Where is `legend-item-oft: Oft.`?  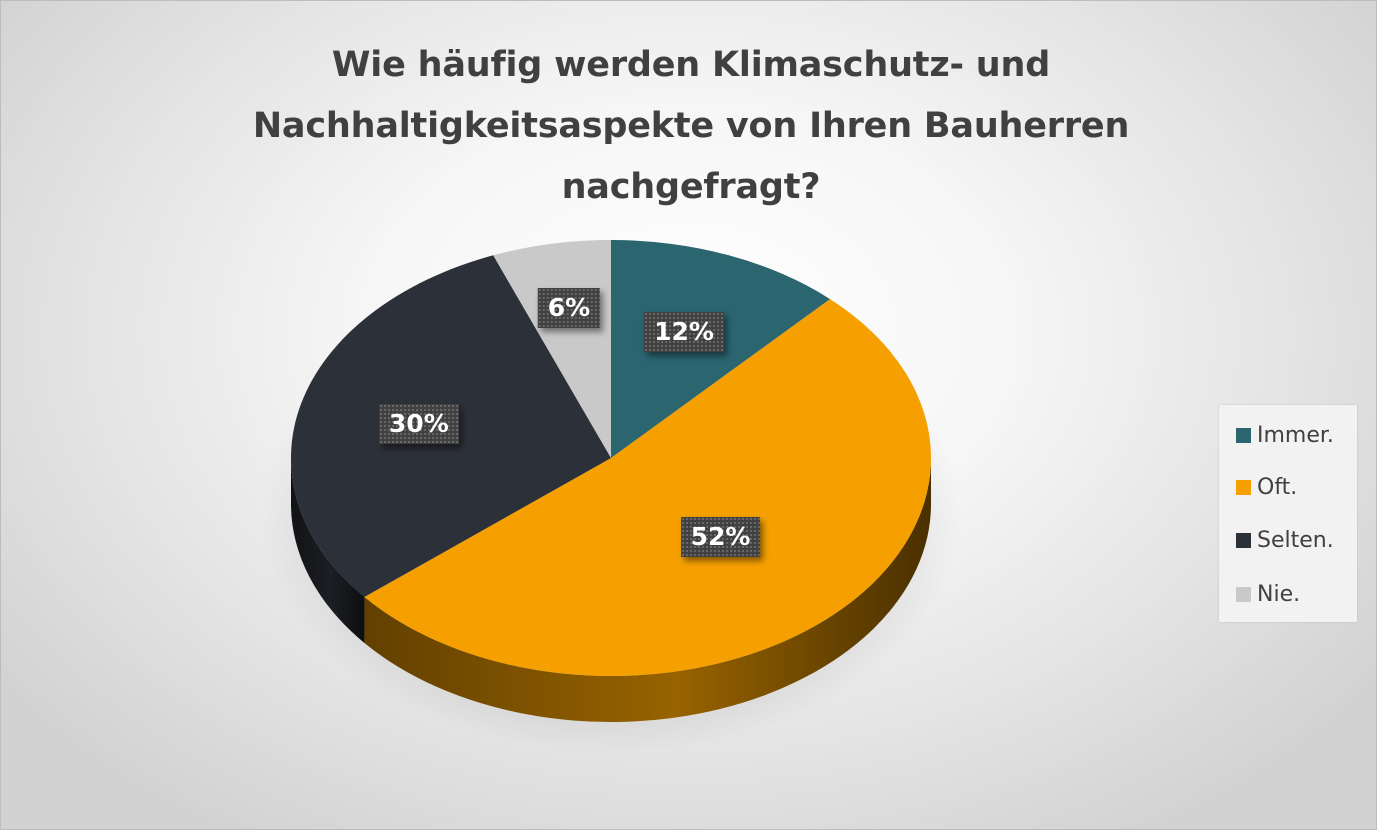 legend-item-oft: Oft. is located at coordinates (1266, 487).